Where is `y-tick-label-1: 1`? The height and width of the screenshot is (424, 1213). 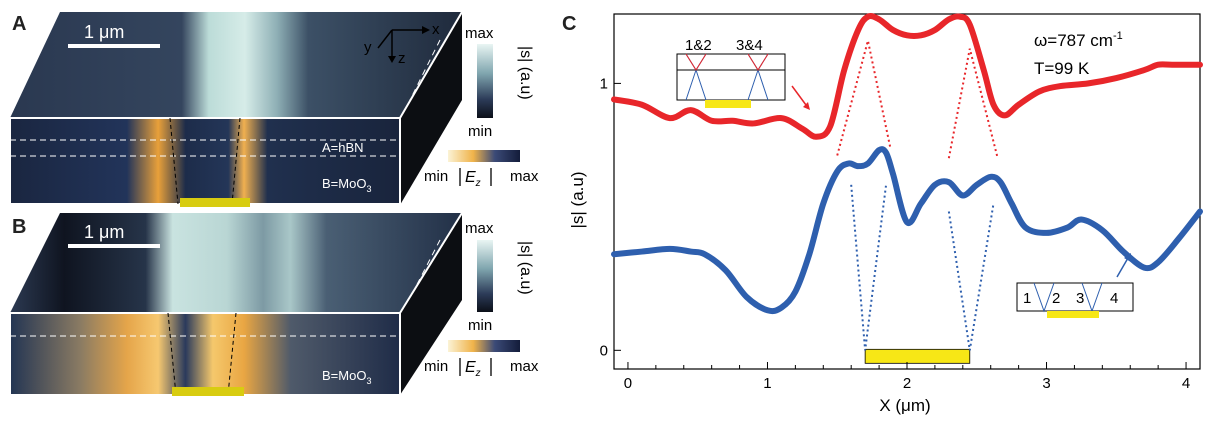 y-tick-label-1: 1 is located at coordinates (604, 83).